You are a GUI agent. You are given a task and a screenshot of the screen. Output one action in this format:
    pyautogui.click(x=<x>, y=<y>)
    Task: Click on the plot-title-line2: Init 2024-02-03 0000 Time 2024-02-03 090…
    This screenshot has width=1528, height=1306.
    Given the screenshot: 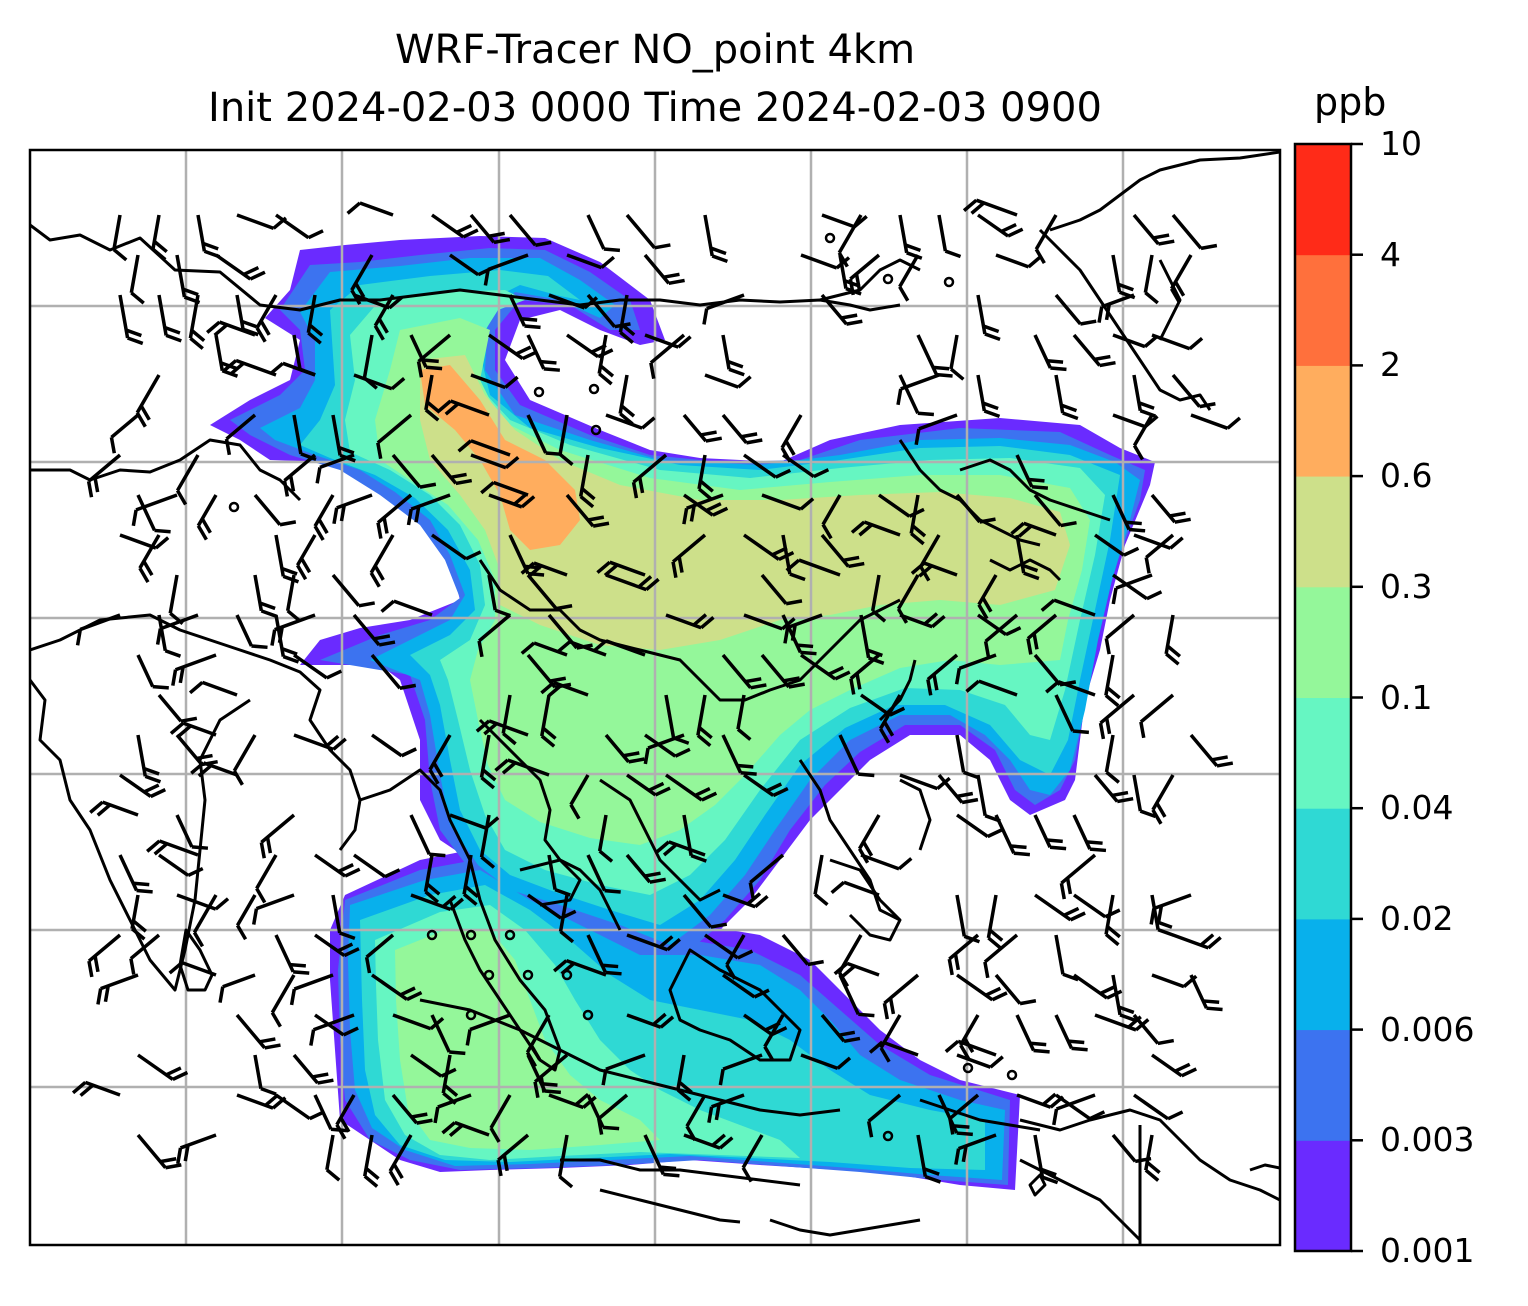 What is the action you would take?
    pyautogui.click(x=655, y=108)
    